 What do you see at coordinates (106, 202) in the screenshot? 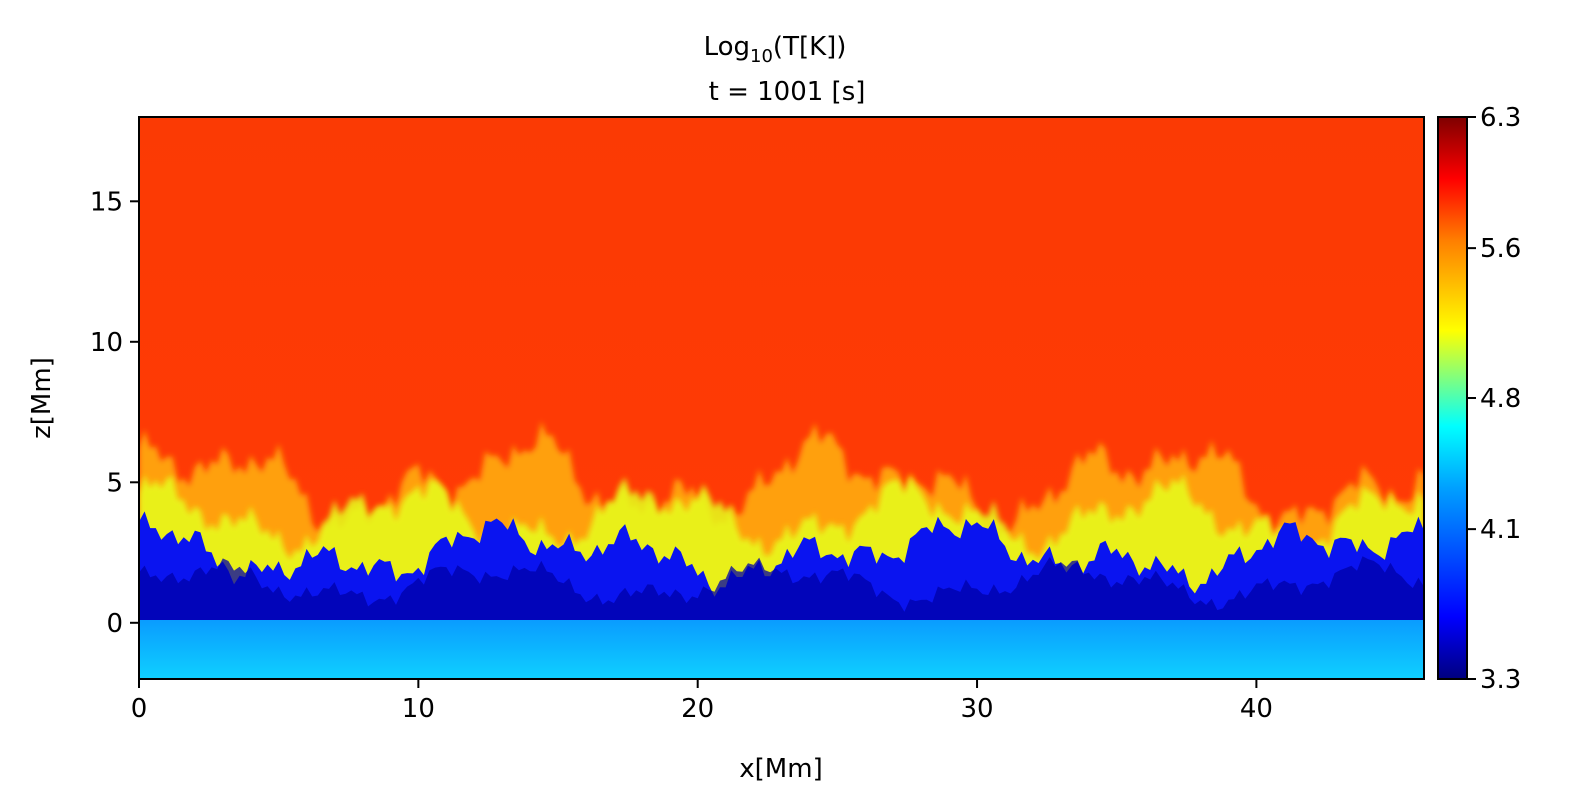
I see `y-tick-label: 15` at bounding box center [106, 202].